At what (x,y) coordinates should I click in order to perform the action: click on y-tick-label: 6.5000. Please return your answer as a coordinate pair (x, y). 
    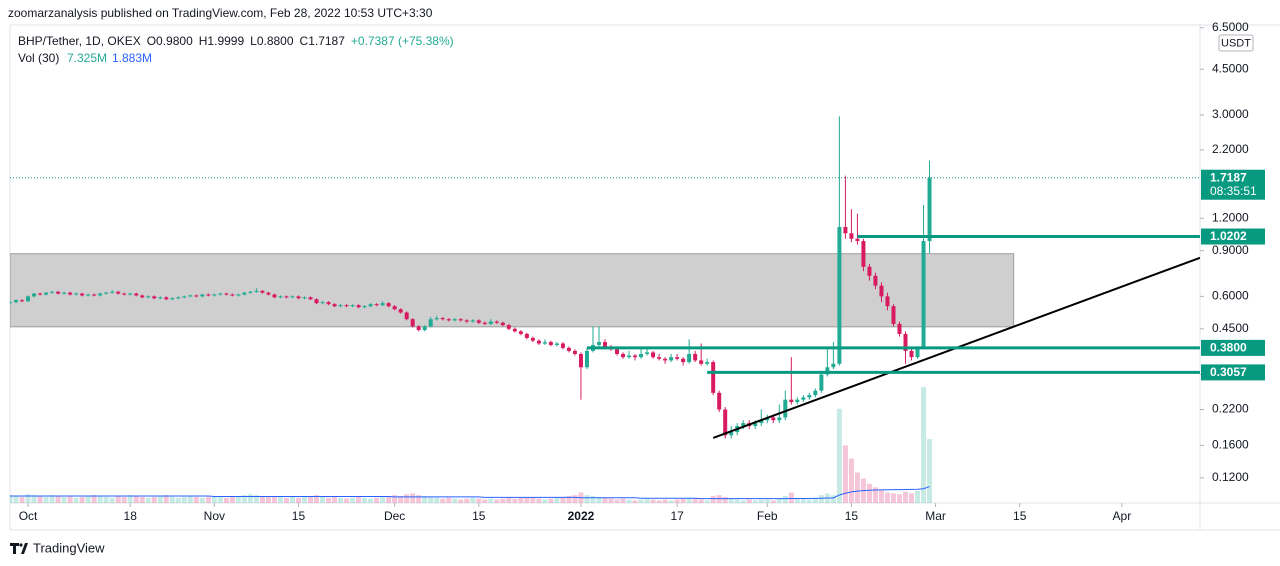
    Looking at the image, I should click on (1230, 27).